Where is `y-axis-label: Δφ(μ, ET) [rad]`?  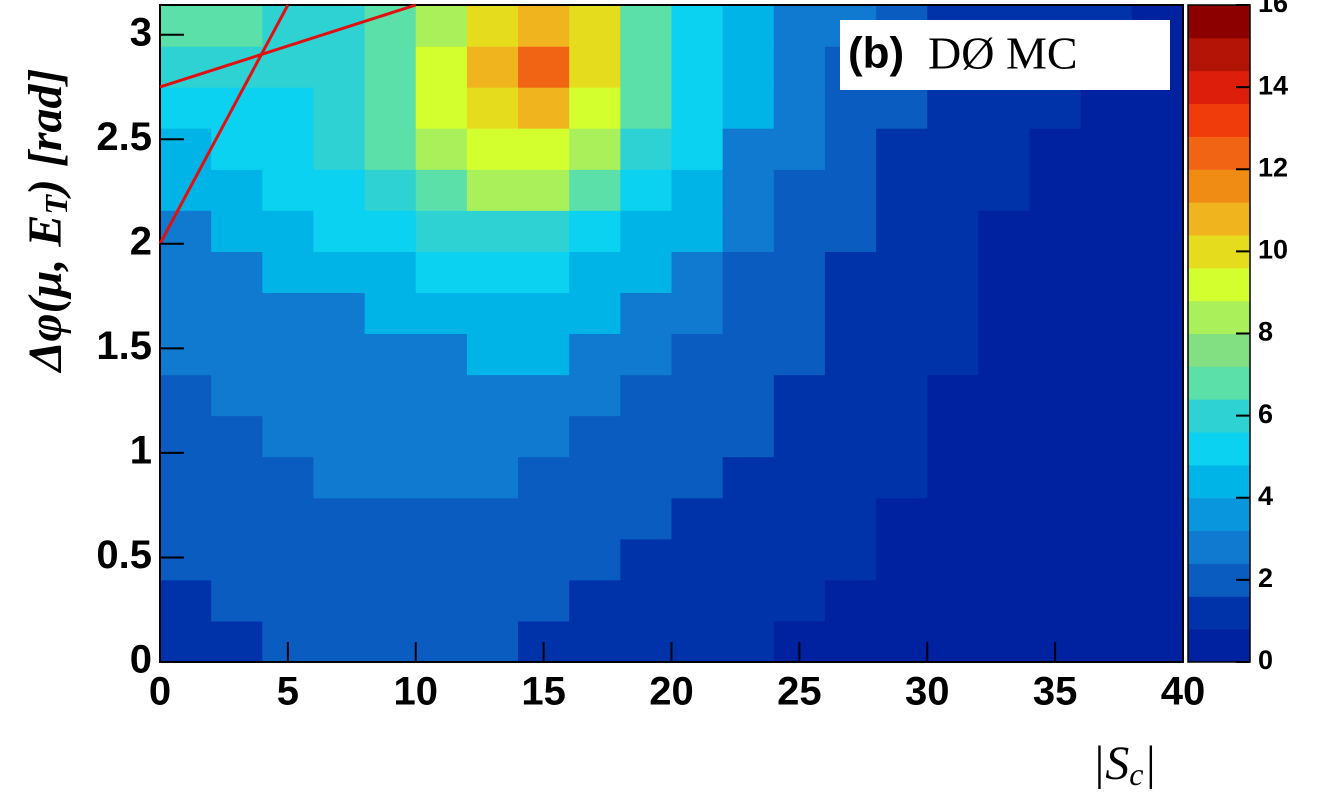
y-axis-label: Δφ(μ, ET) [rad] is located at coordinates (46, 220).